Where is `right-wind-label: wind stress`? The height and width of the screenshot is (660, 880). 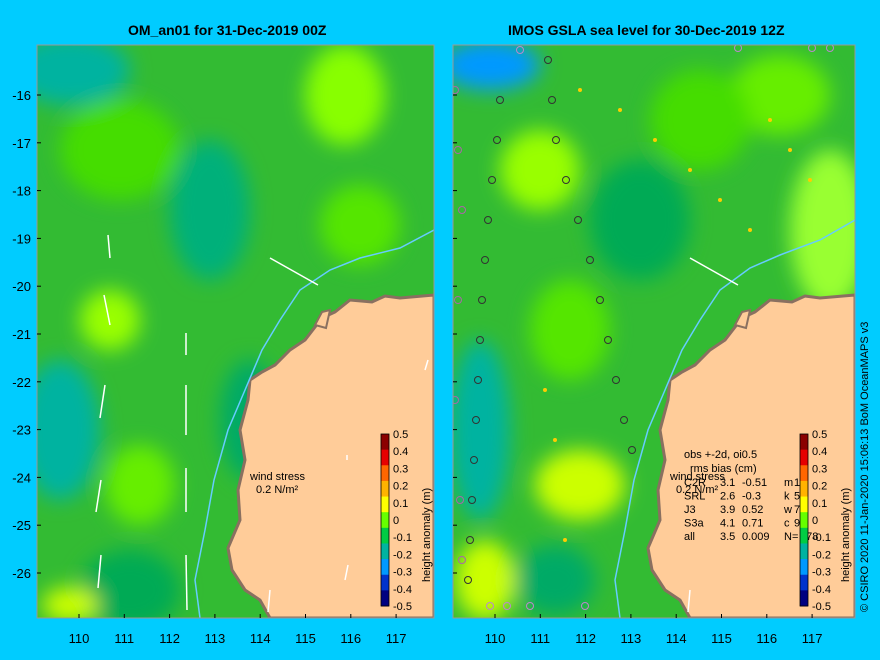 right-wind-label: wind stress is located at coordinates (697, 477).